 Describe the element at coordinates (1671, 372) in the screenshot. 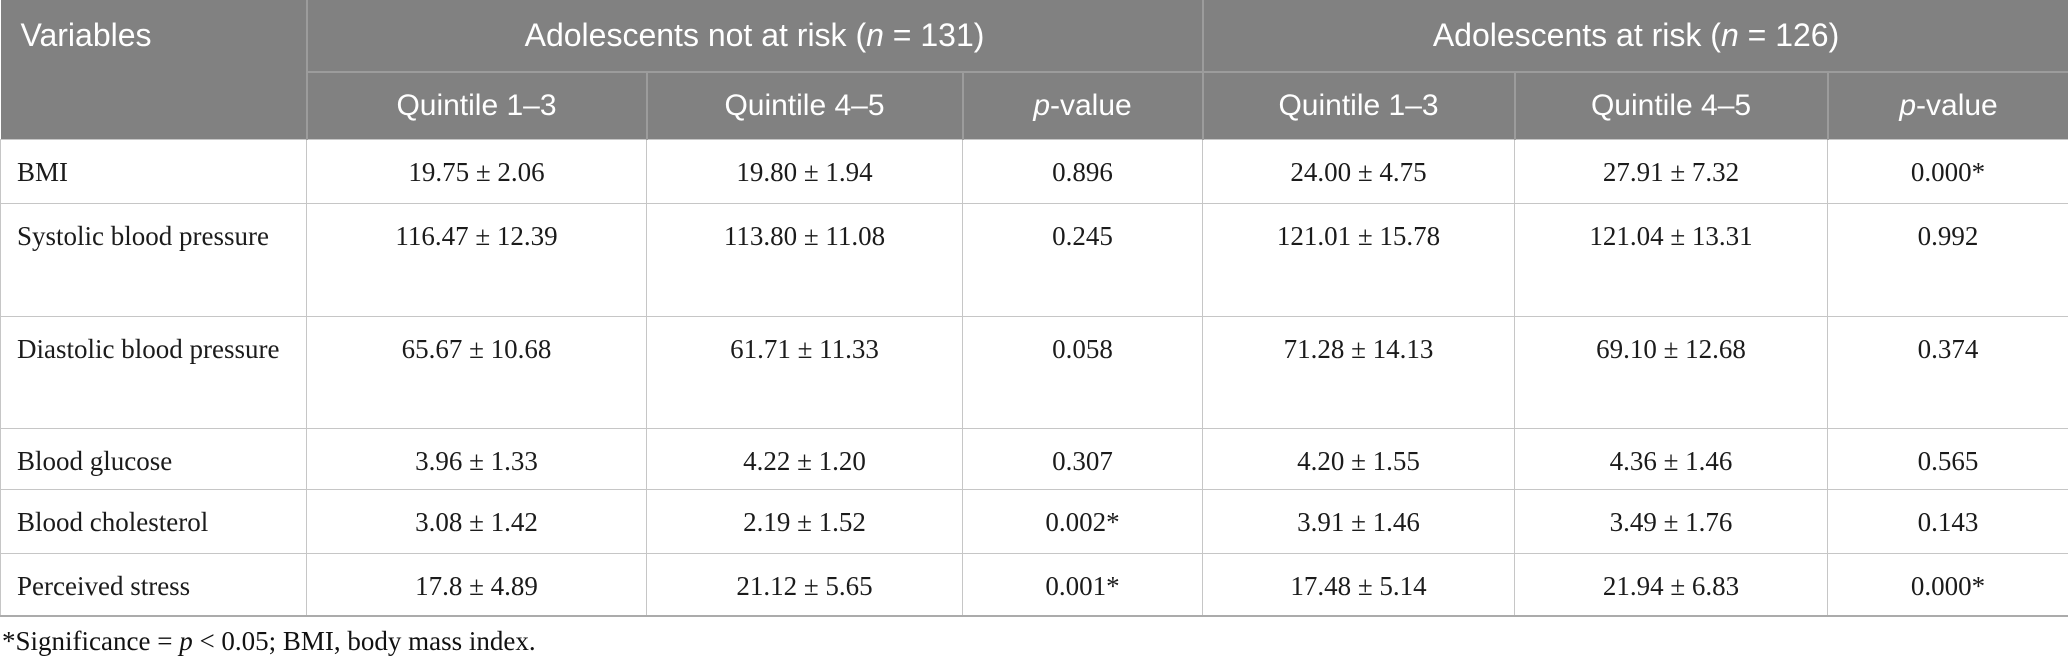

I see `table-cell: 69.10 ± 12.68` at that location.